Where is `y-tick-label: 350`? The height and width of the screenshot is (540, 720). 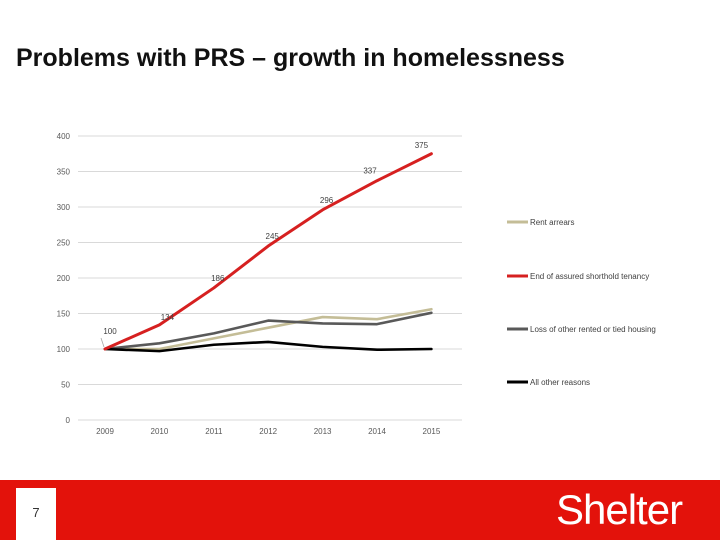 y-tick-label: 350 is located at coordinates (64, 172).